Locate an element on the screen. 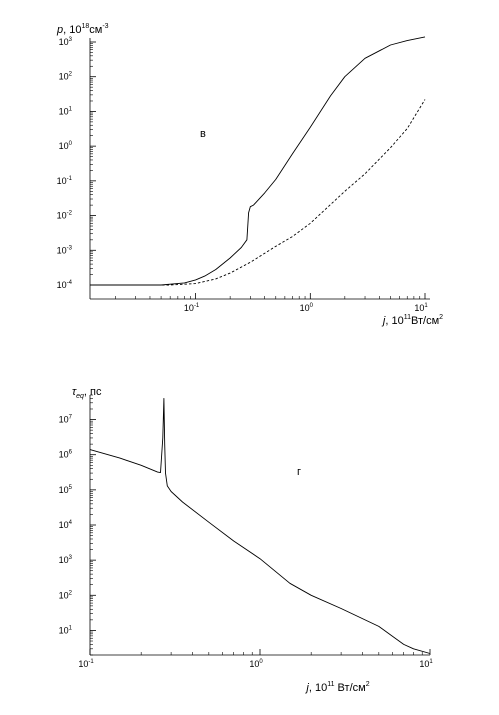 The height and width of the screenshot is (715, 499). ylabel-top-var: p is located at coordinates (59, 30).